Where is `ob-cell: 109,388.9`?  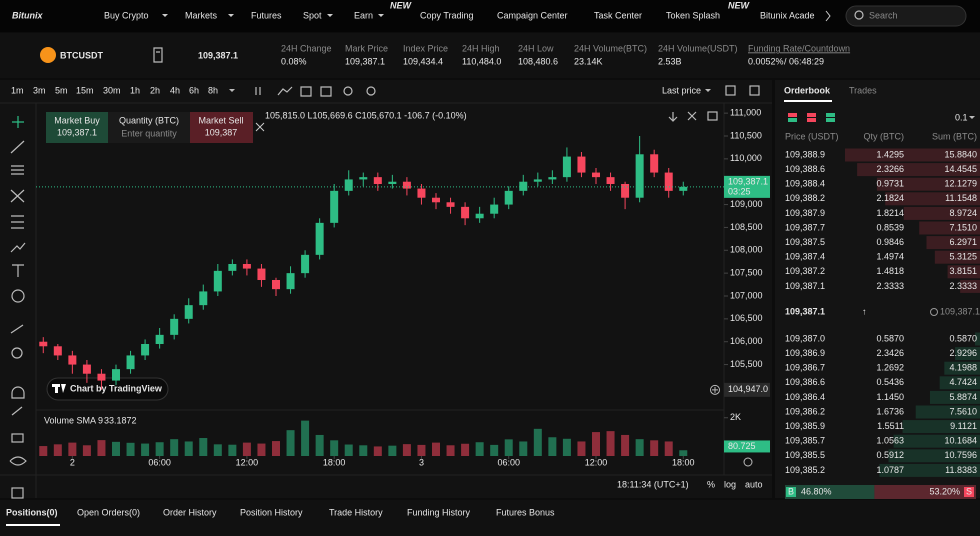 ob-cell: 109,388.9 is located at coordinates (805, 154).